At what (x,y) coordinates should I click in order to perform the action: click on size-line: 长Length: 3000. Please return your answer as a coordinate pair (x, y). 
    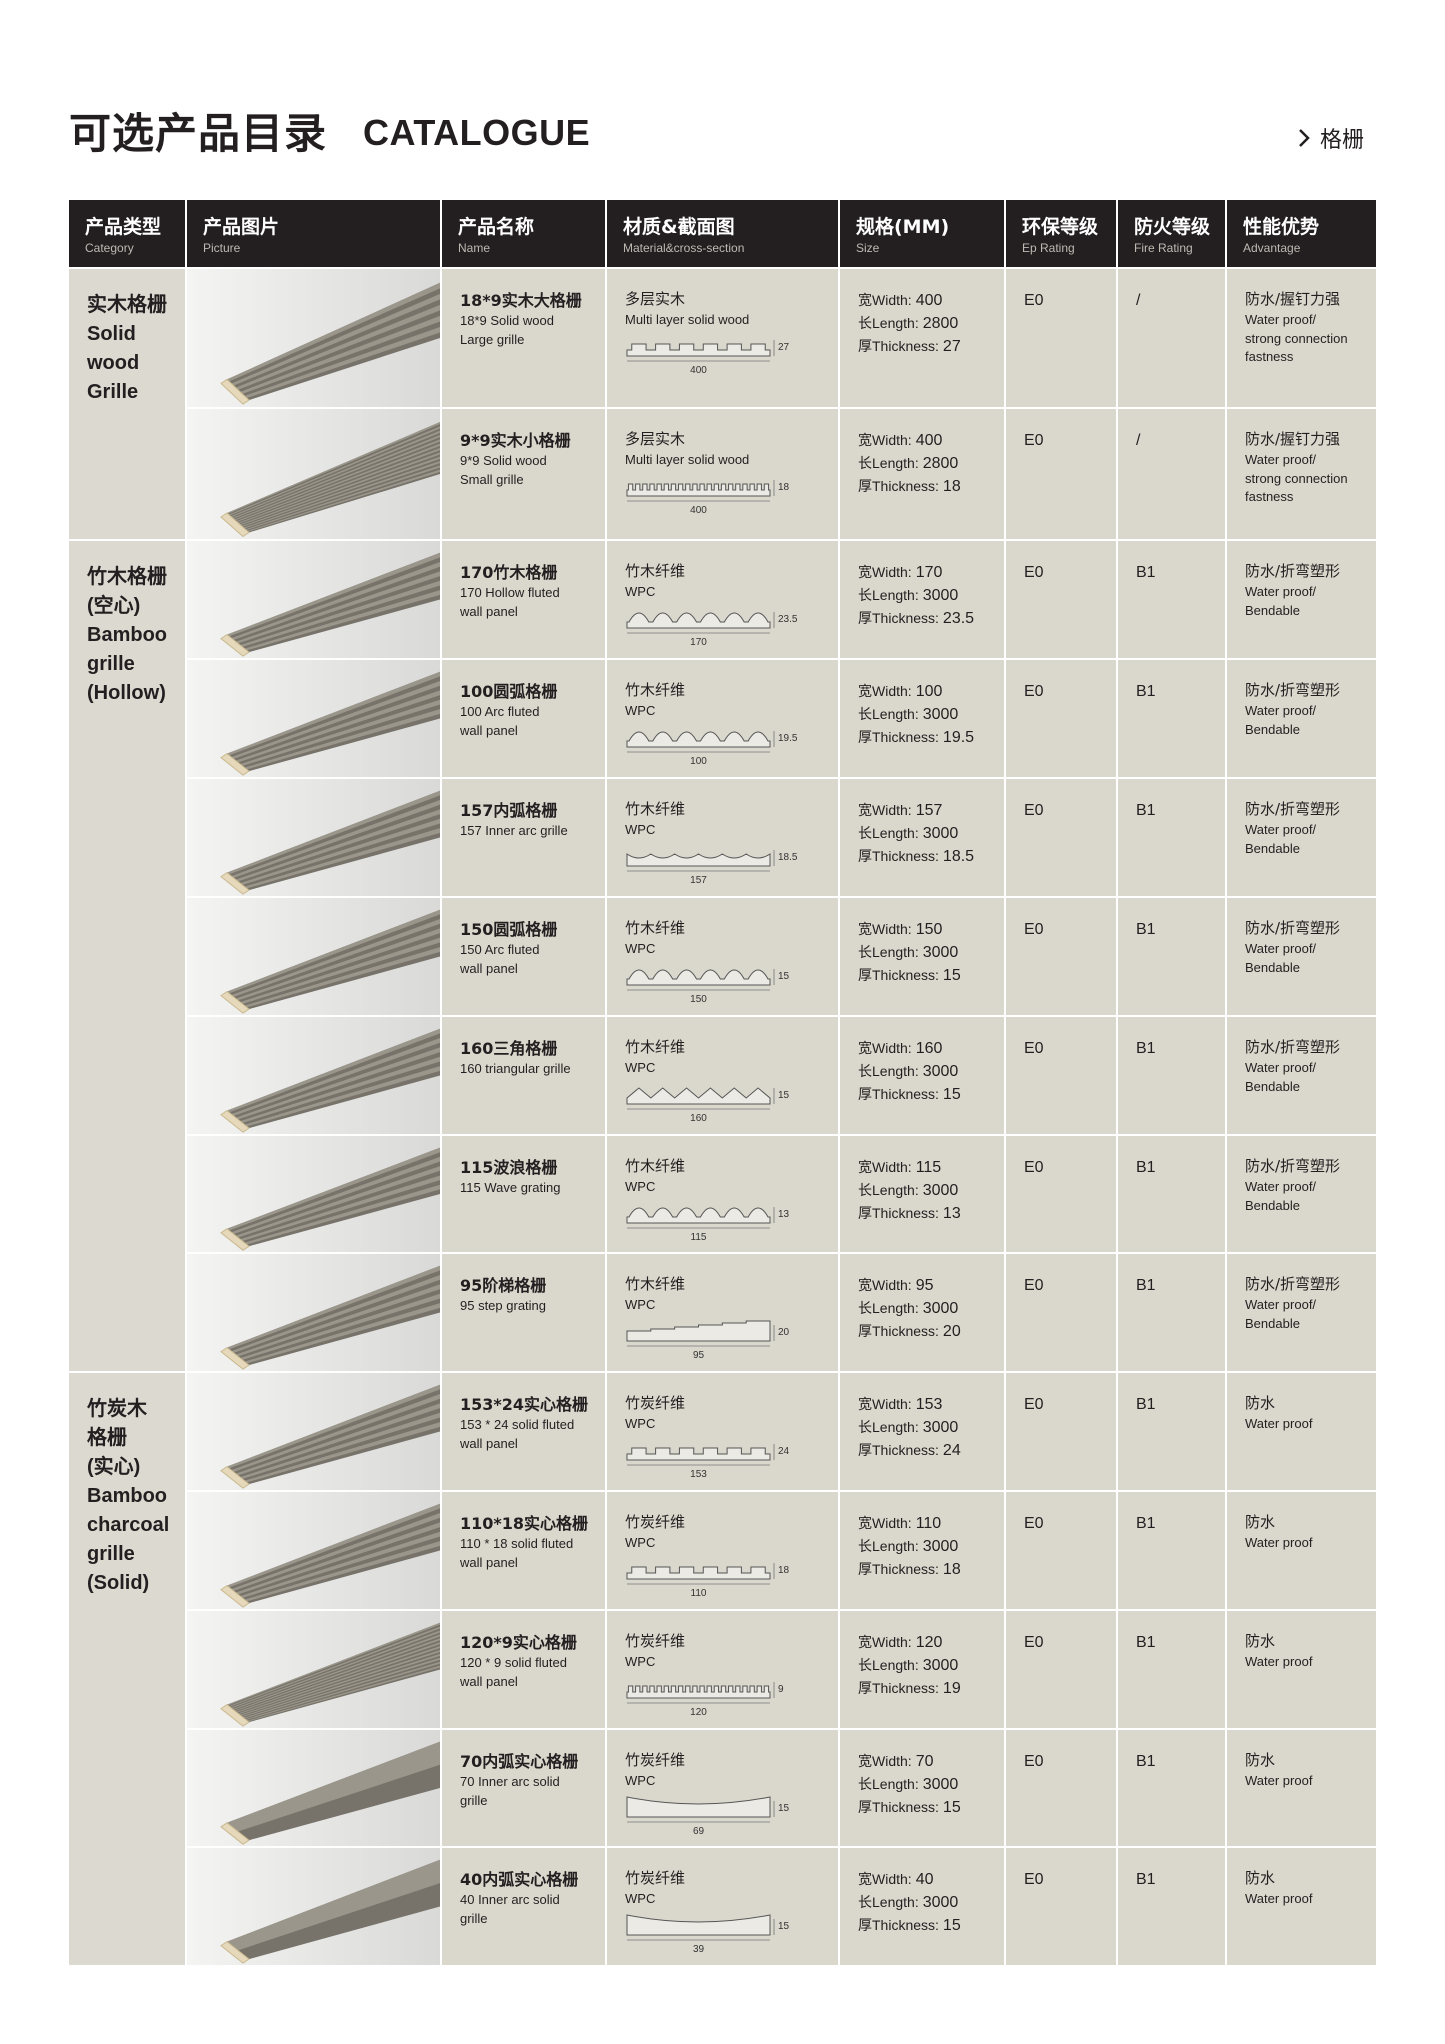
    Looking at the image, I should click on (931, 1784).